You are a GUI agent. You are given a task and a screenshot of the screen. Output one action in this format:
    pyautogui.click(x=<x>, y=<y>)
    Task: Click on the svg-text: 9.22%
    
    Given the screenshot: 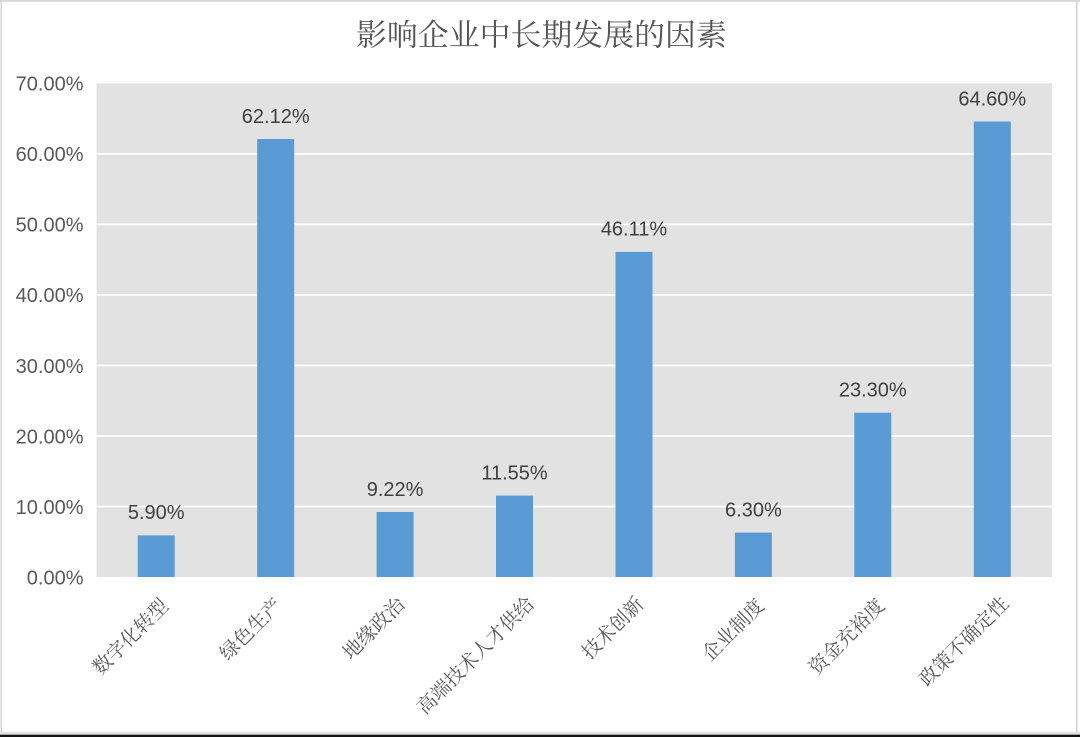 What is the action you would take?
    pyautogui.click(x=395, y=490)
    